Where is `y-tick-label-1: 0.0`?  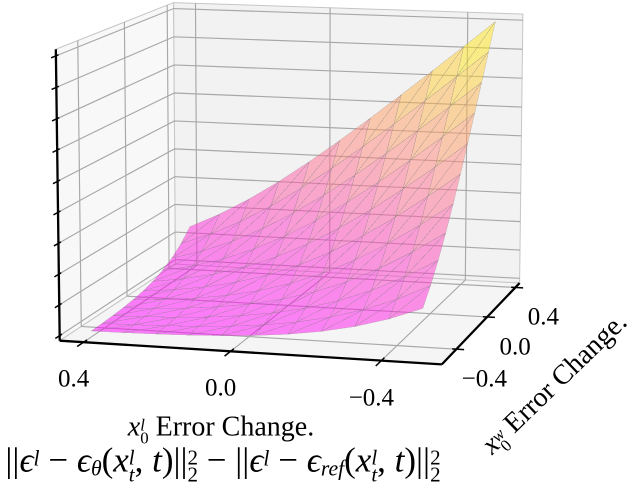 y-tick-label-1: 0.0 is located at coordinates (515, 347).